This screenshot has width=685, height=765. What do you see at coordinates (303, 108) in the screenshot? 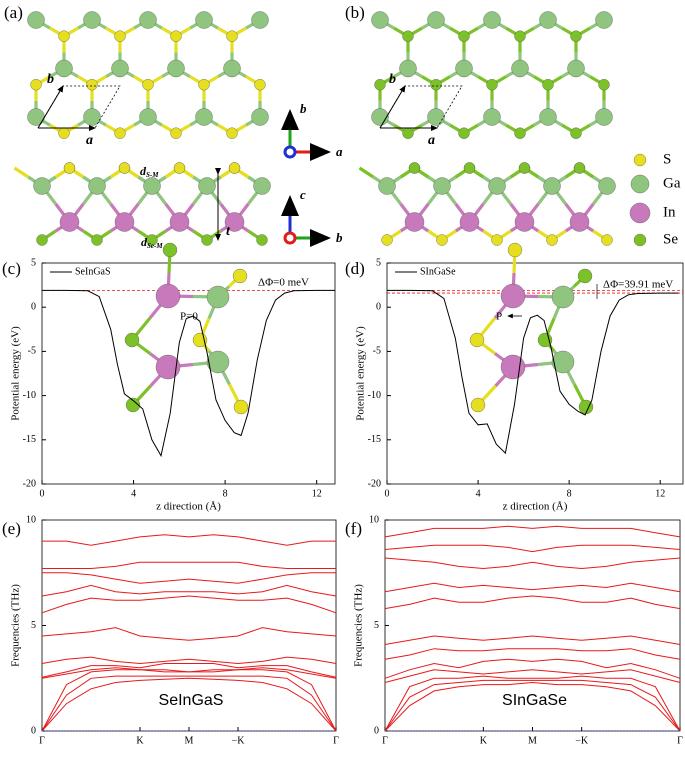
I see `axis-label: b` at bounding box center [303, 108].